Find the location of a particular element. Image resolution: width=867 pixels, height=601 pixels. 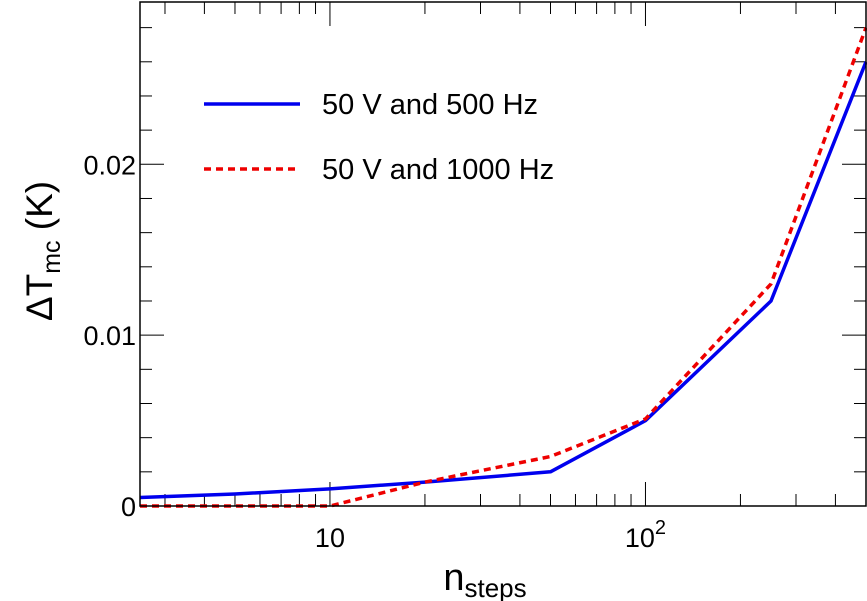

y-axis-title: ΔTmc (K) is located at coordinates (42, 251).